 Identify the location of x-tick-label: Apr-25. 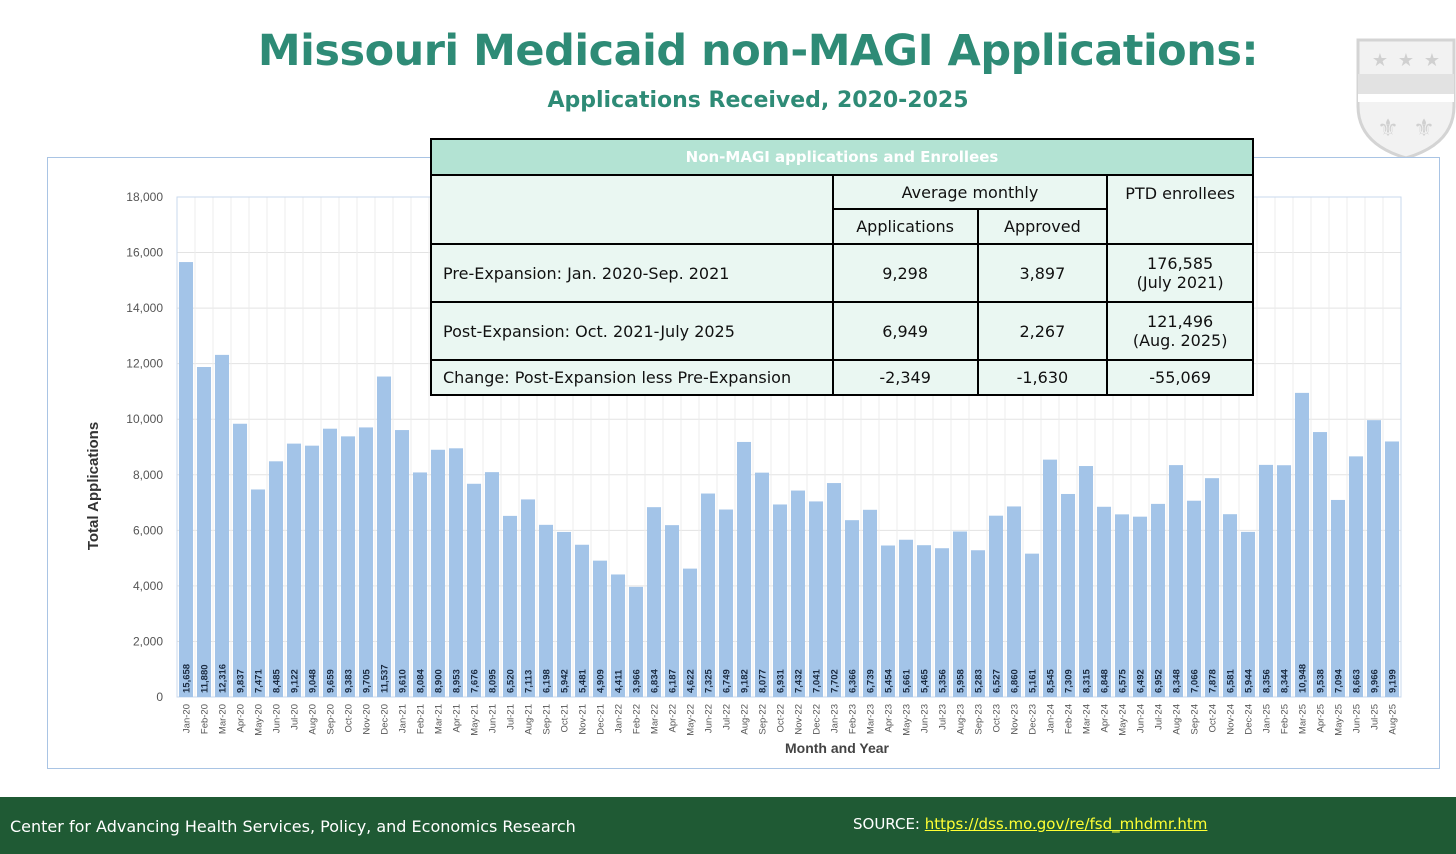
(1321, 718).